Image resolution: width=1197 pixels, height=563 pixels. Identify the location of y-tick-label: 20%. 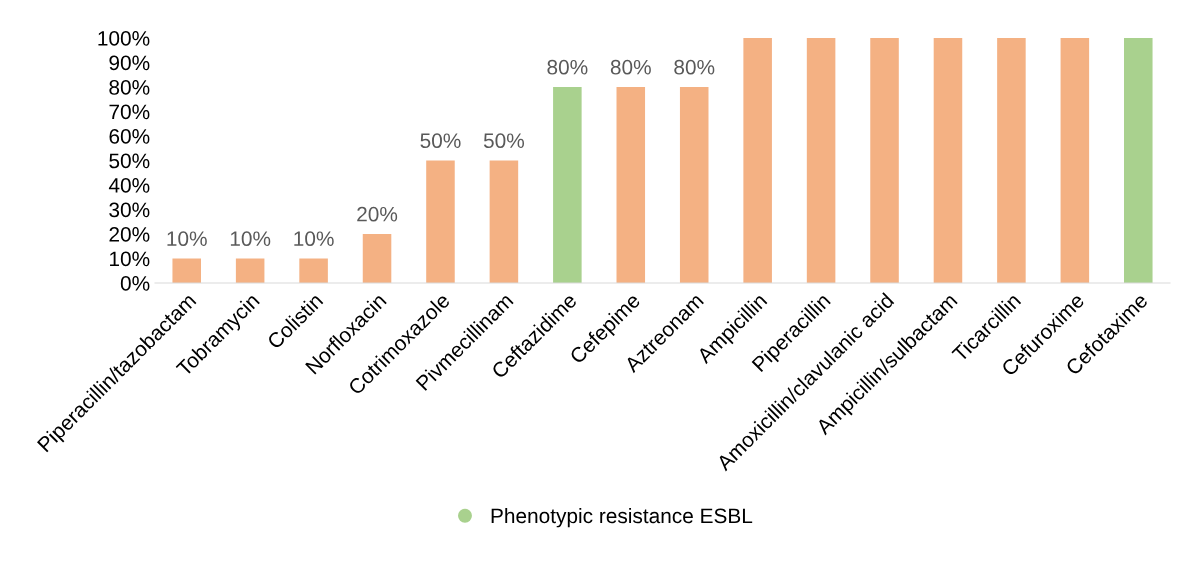
(129, 234).